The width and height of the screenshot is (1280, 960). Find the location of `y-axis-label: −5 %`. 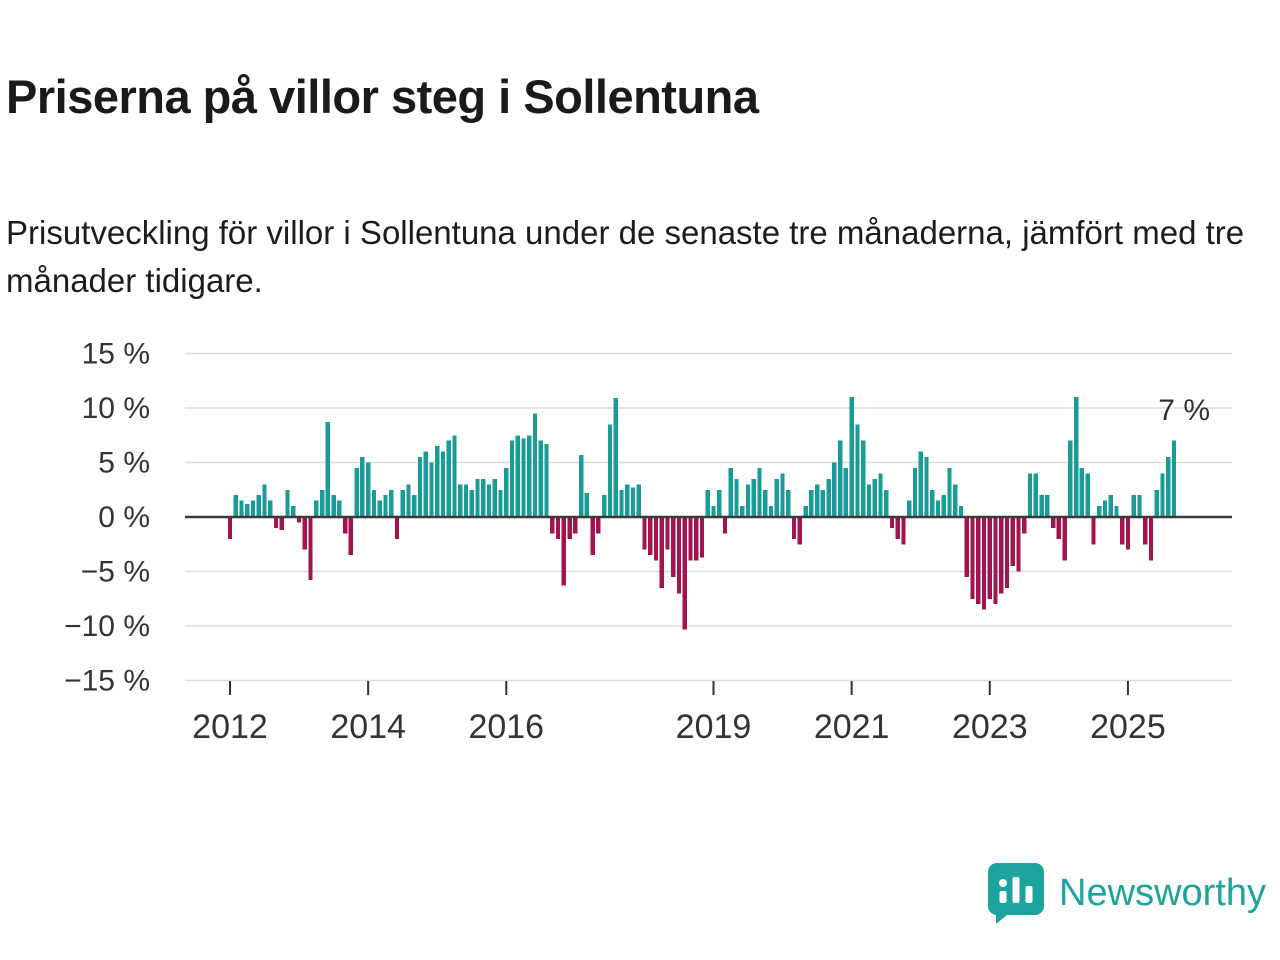

y-axis-label: −5 % is located at coordinates (115, 572).